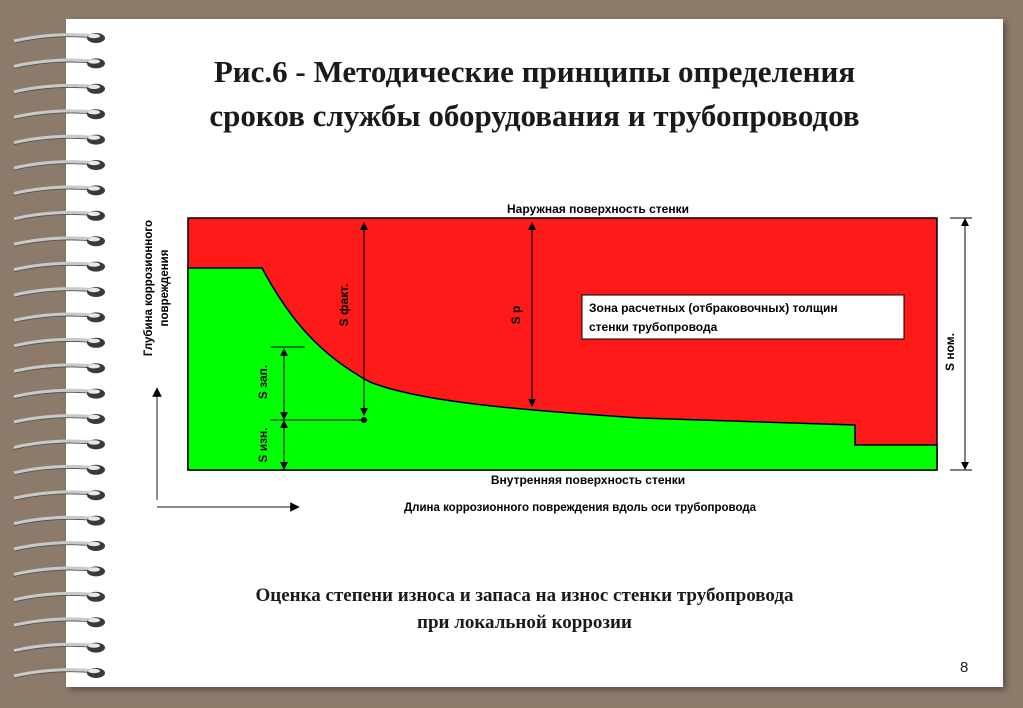  I want to click on inner-surface-label: Внутренняя поверхность стенки, so click(588, 480).